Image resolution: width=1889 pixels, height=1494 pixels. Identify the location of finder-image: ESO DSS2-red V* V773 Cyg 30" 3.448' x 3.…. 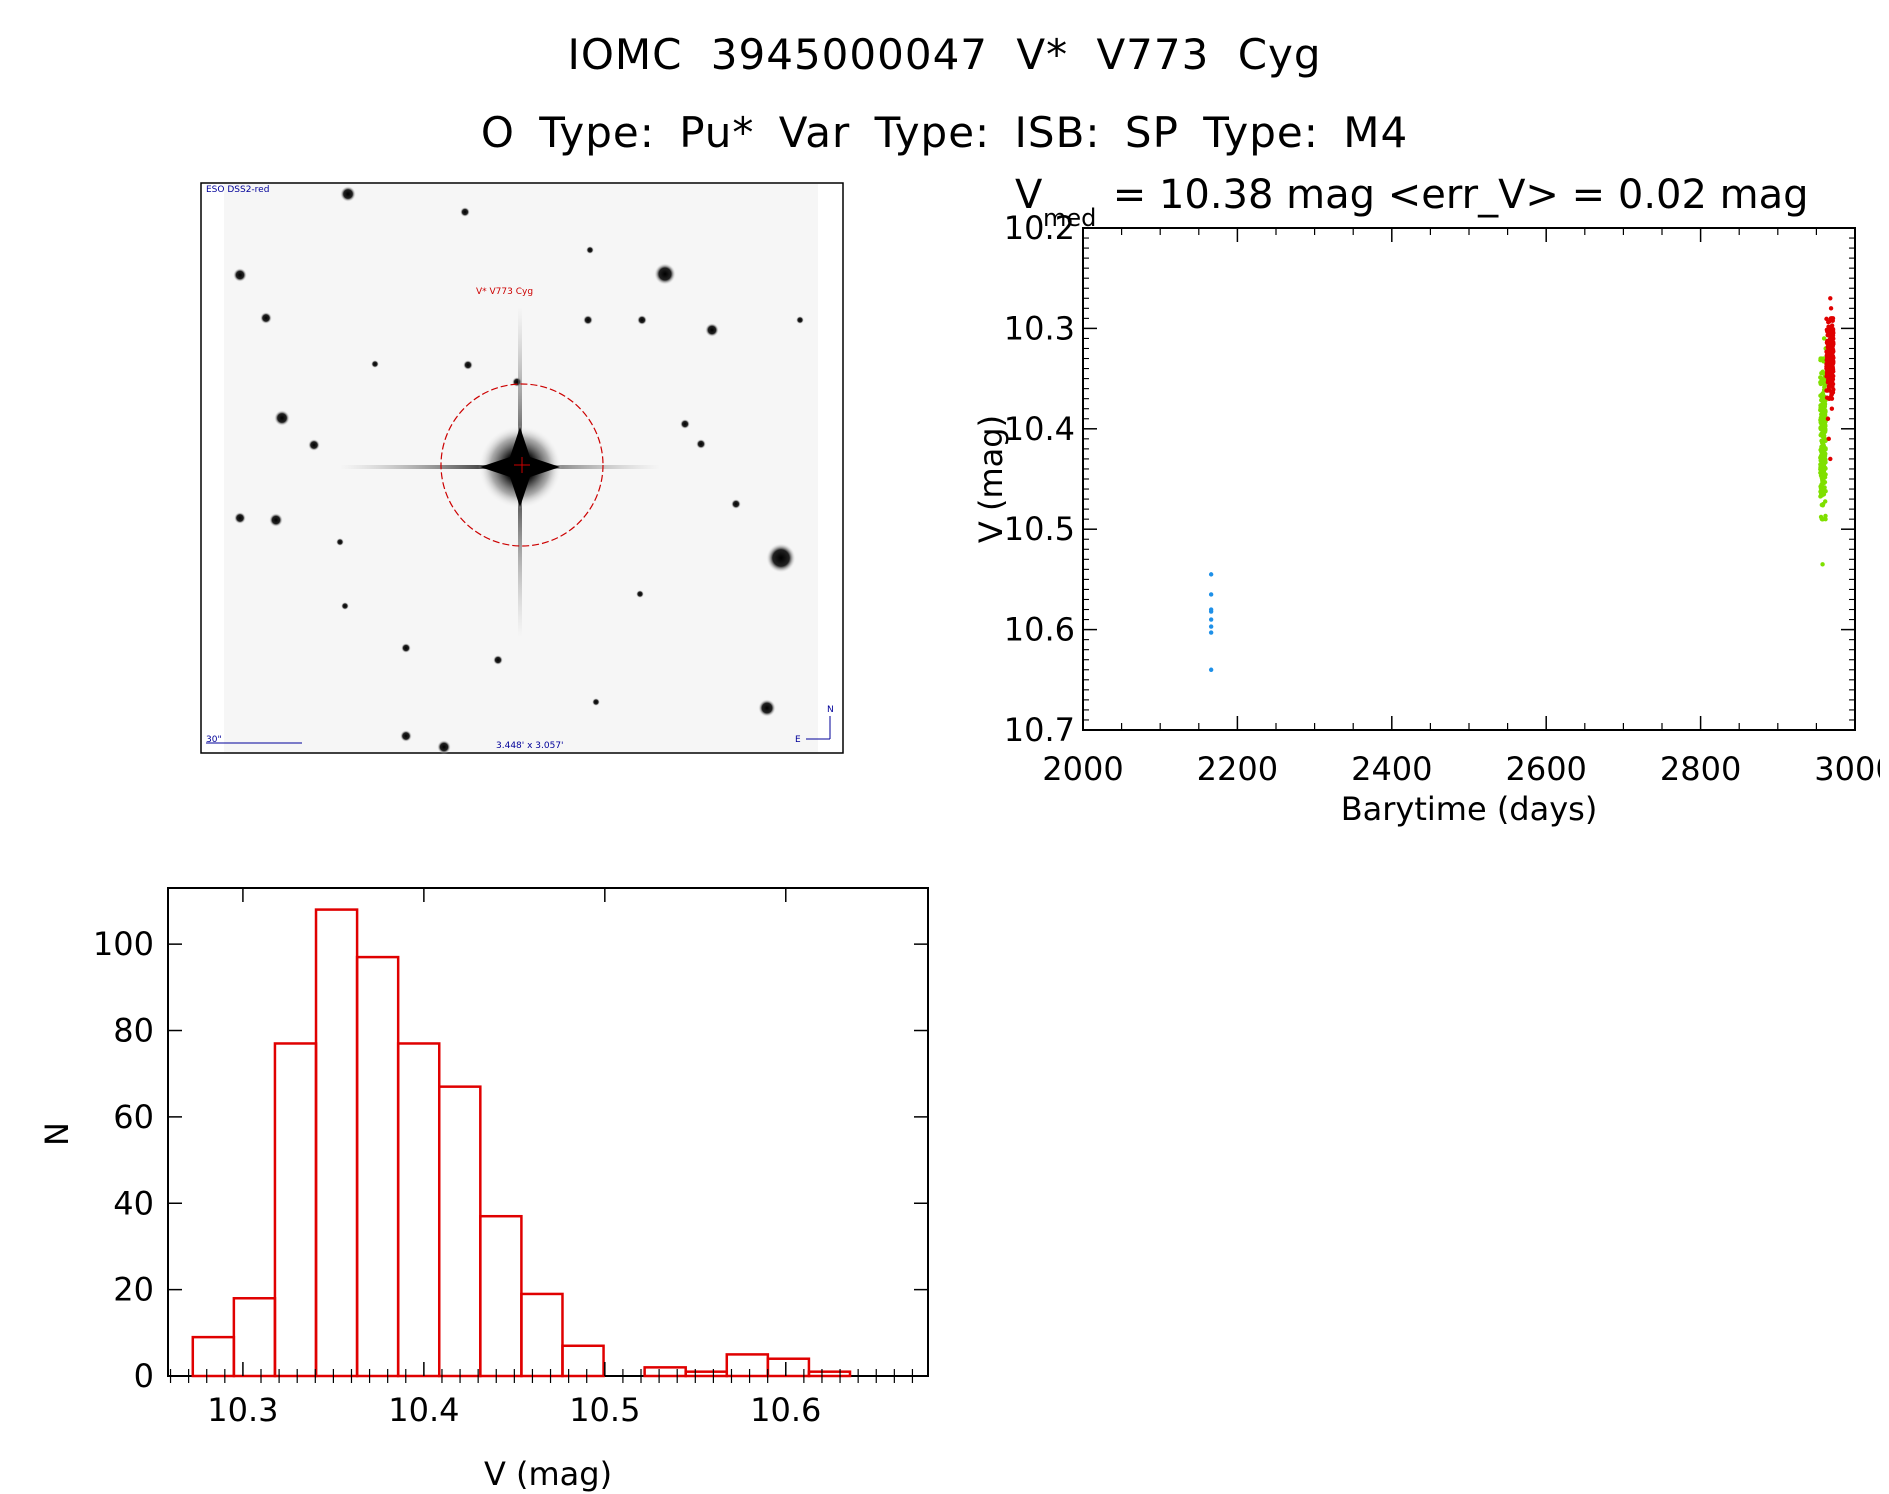
(522, 468).